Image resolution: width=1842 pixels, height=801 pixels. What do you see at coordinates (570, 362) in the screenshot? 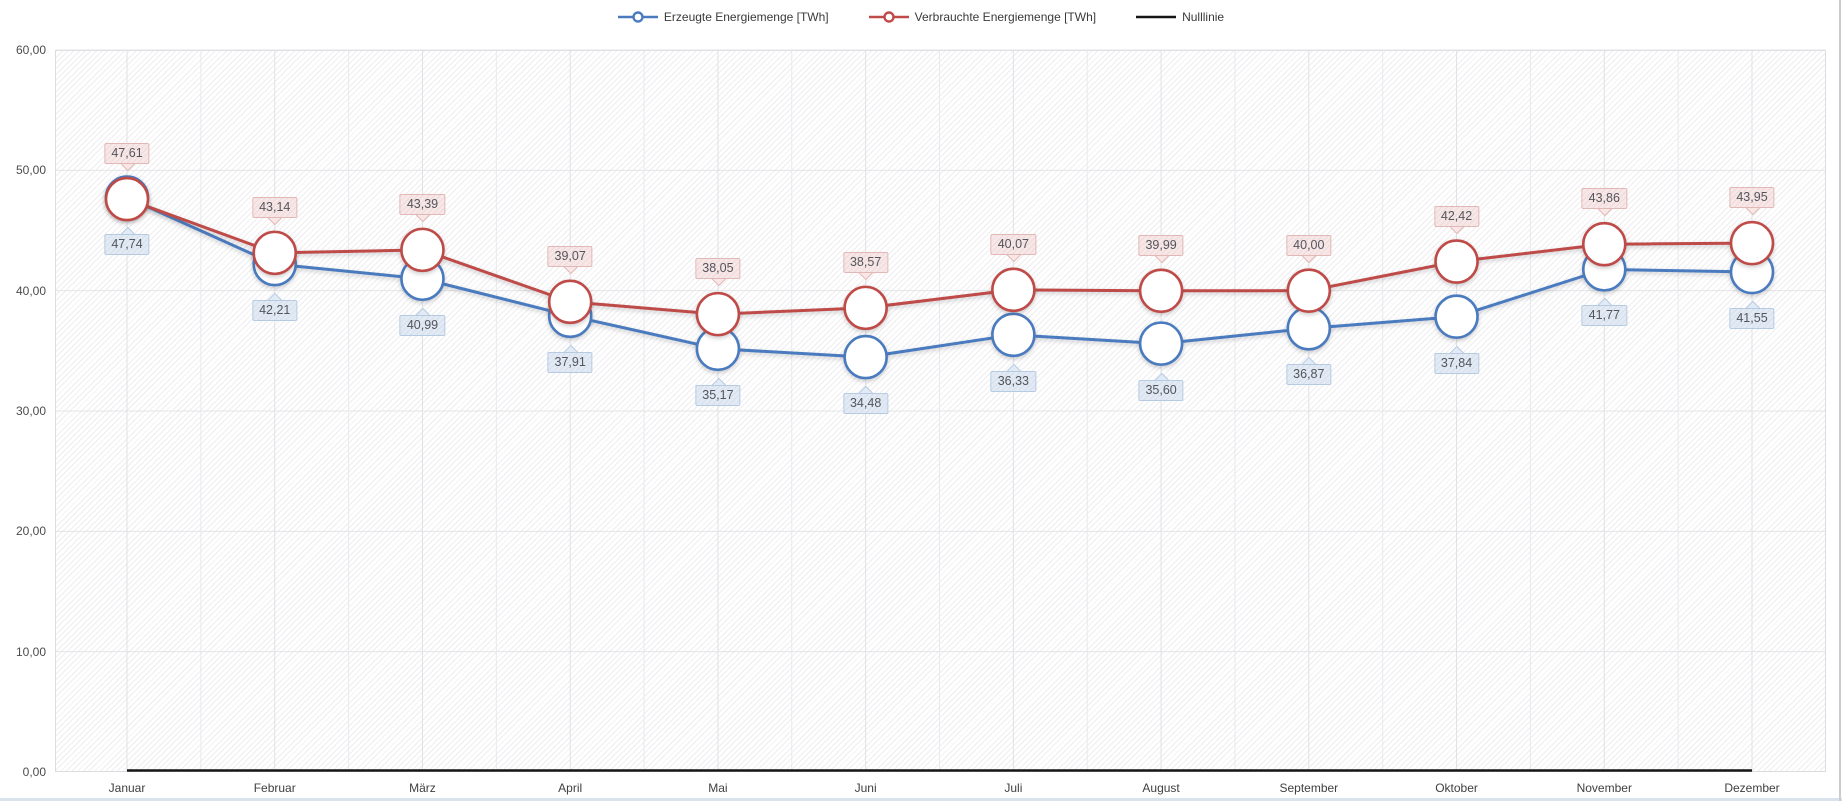
I see `data-label-value: 37,91` at bounding box center [570, 362].